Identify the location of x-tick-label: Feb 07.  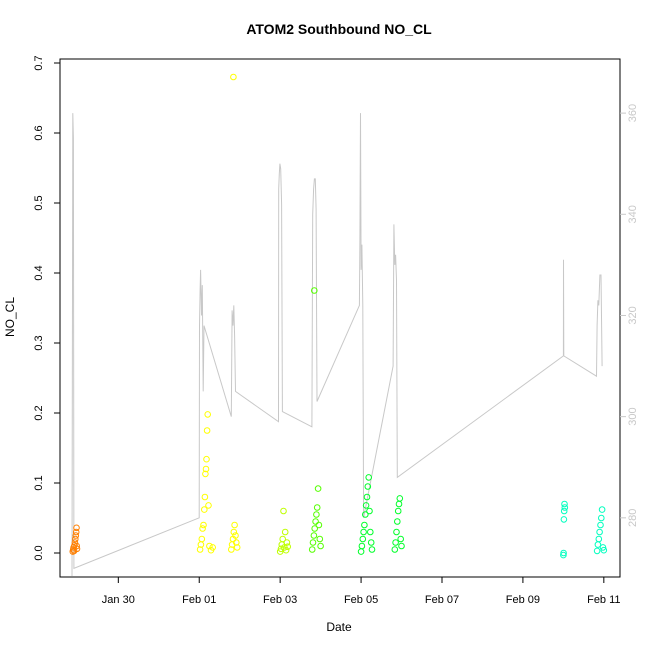
(442, 600).